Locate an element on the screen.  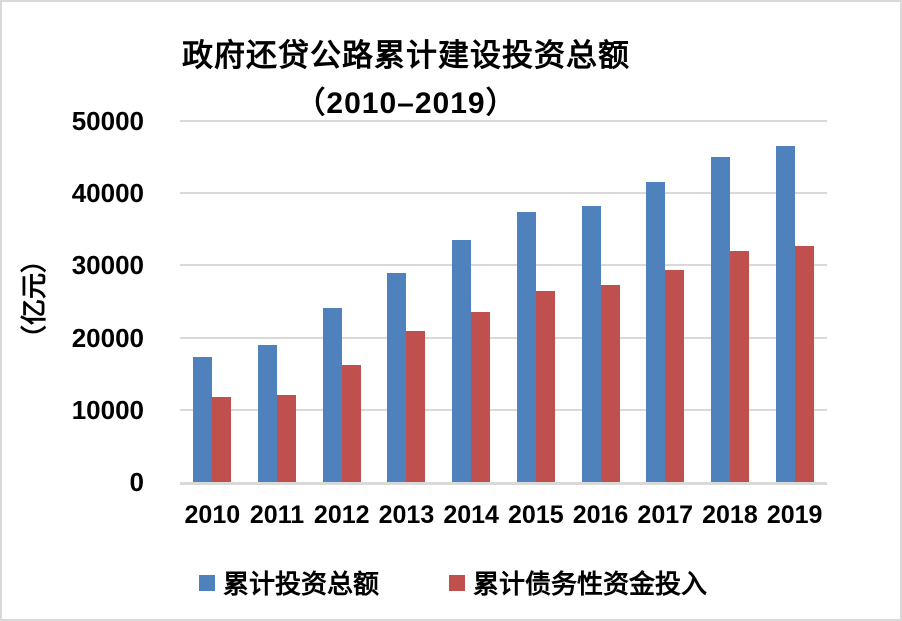
legend-swatch-blue-icon is located at coordinates (206, 582).